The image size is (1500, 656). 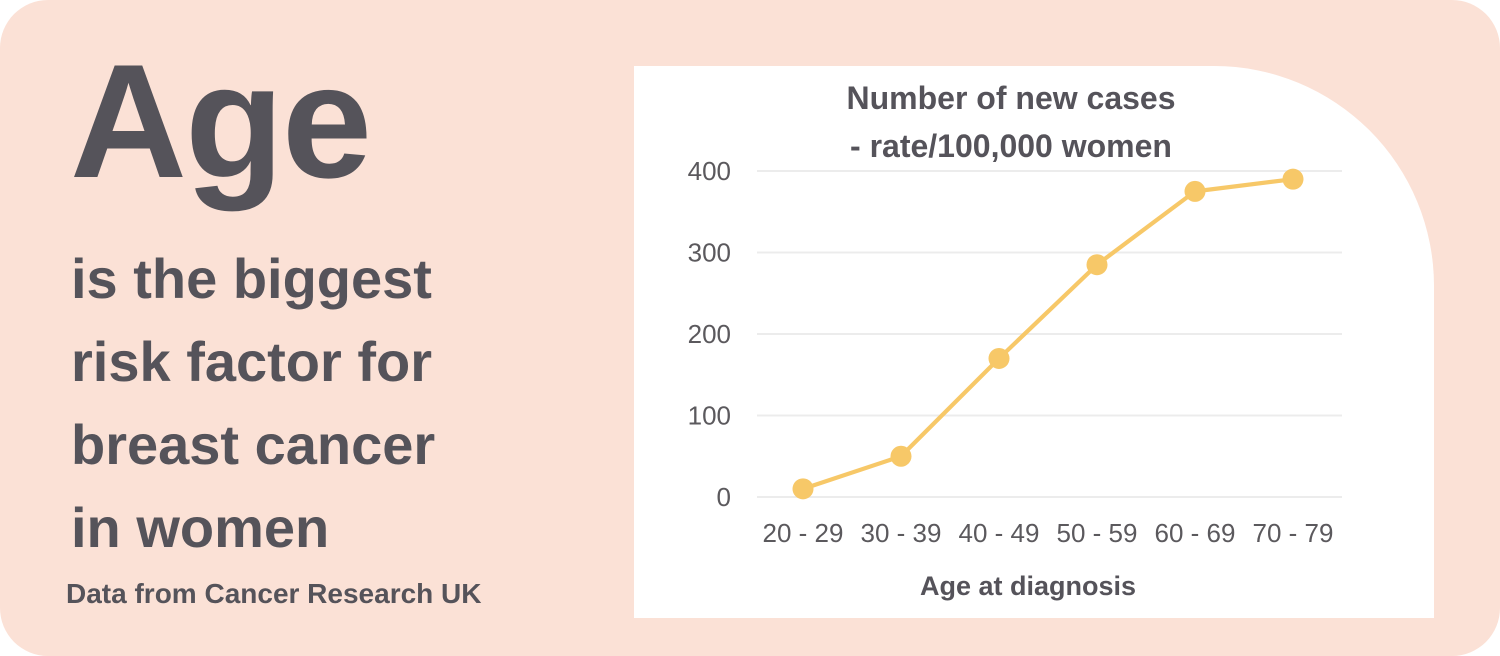 What do you see at coordinates (709, 334) in the screenshot?
I see `y-tick-label: 200` at bounding box center [709, 334].